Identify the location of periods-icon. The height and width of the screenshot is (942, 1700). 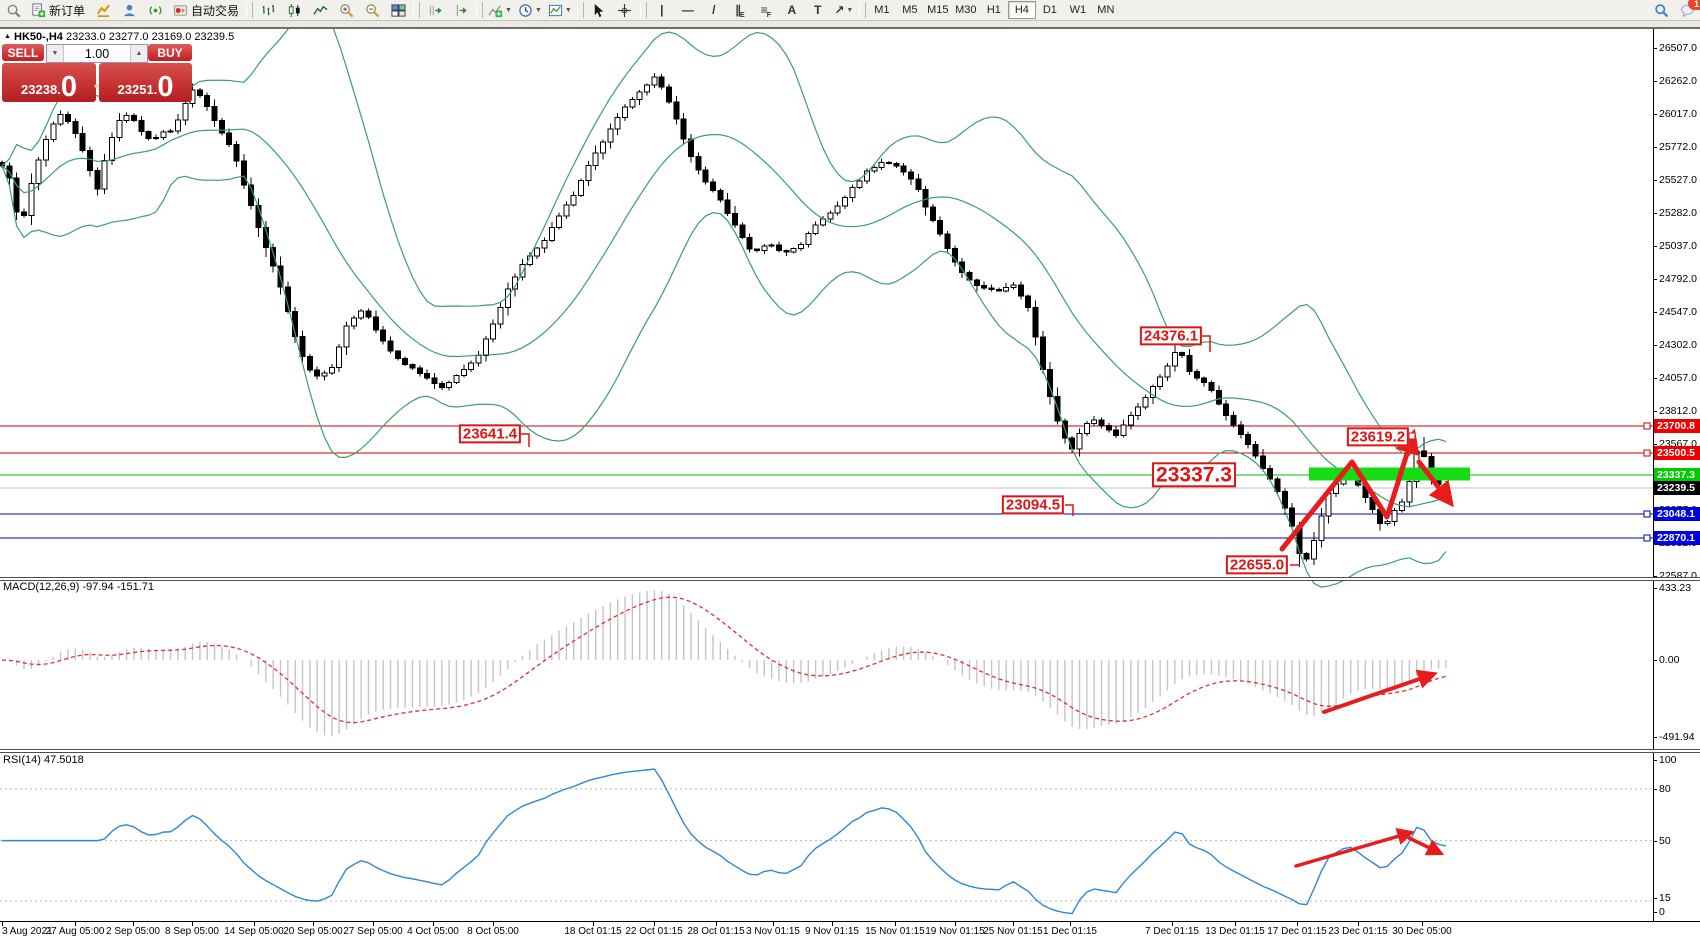
(525, 10).